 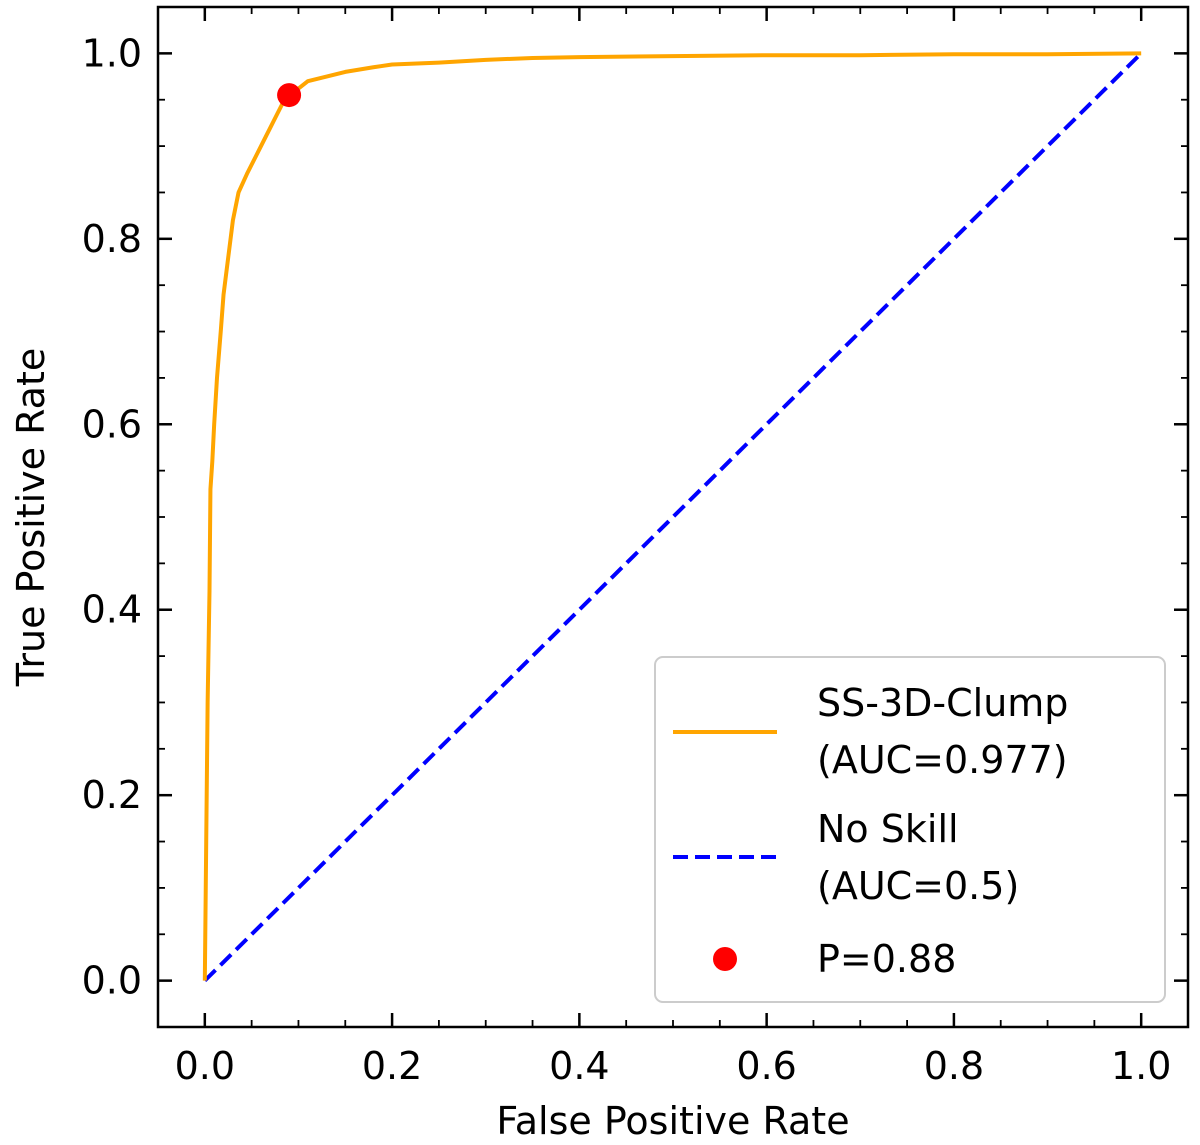 What do you see at coordinates (942, 703) in the screenshot?
I see `legend-label-ss3dclump: SS-3D-Clump` at bounding box center [942, 703].